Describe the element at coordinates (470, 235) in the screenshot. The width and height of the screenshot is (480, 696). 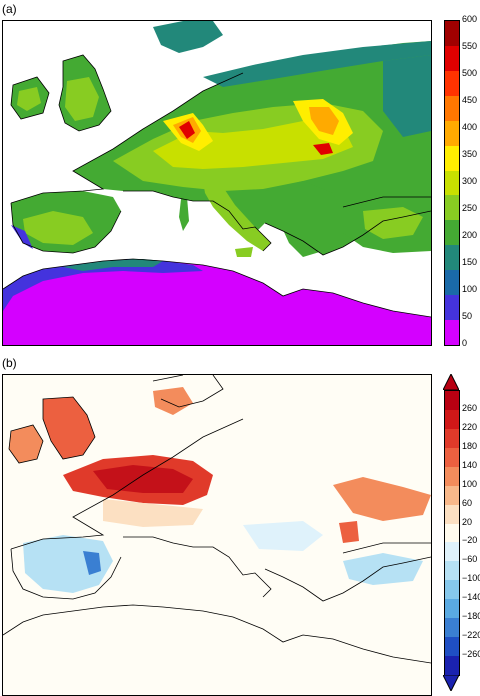
I see `colorbar-tick-label: 200` at that location.